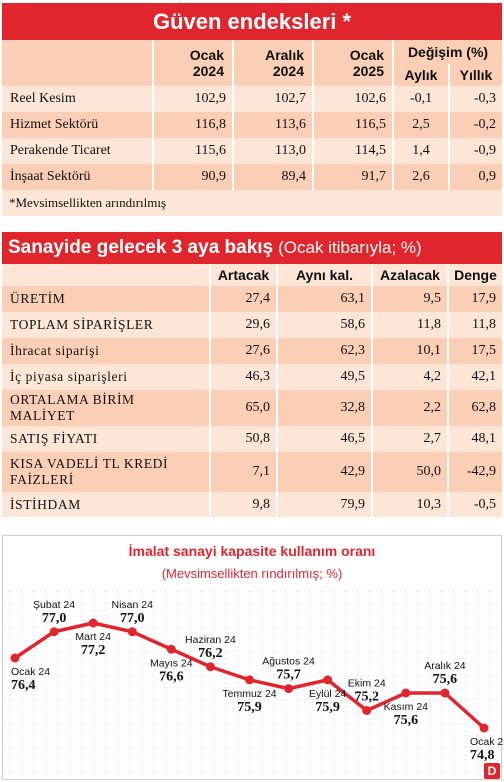 This screenshot has height=782, width=504. What do you see at coordinates (93, 650) in the screenshot?
I see `point-value-label: 77,2` at bounding box center [93, 650].